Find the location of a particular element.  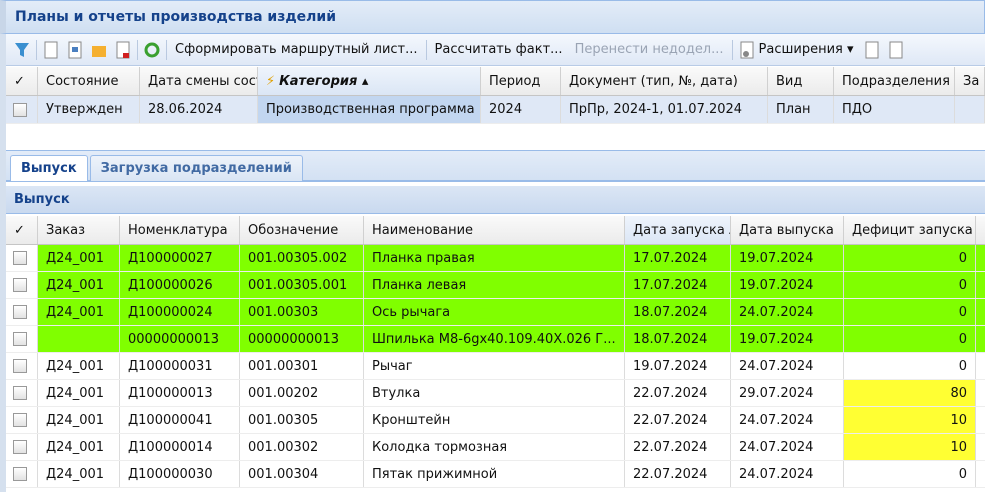

cell-departments: ПДО is located at coordinates (894, 109).